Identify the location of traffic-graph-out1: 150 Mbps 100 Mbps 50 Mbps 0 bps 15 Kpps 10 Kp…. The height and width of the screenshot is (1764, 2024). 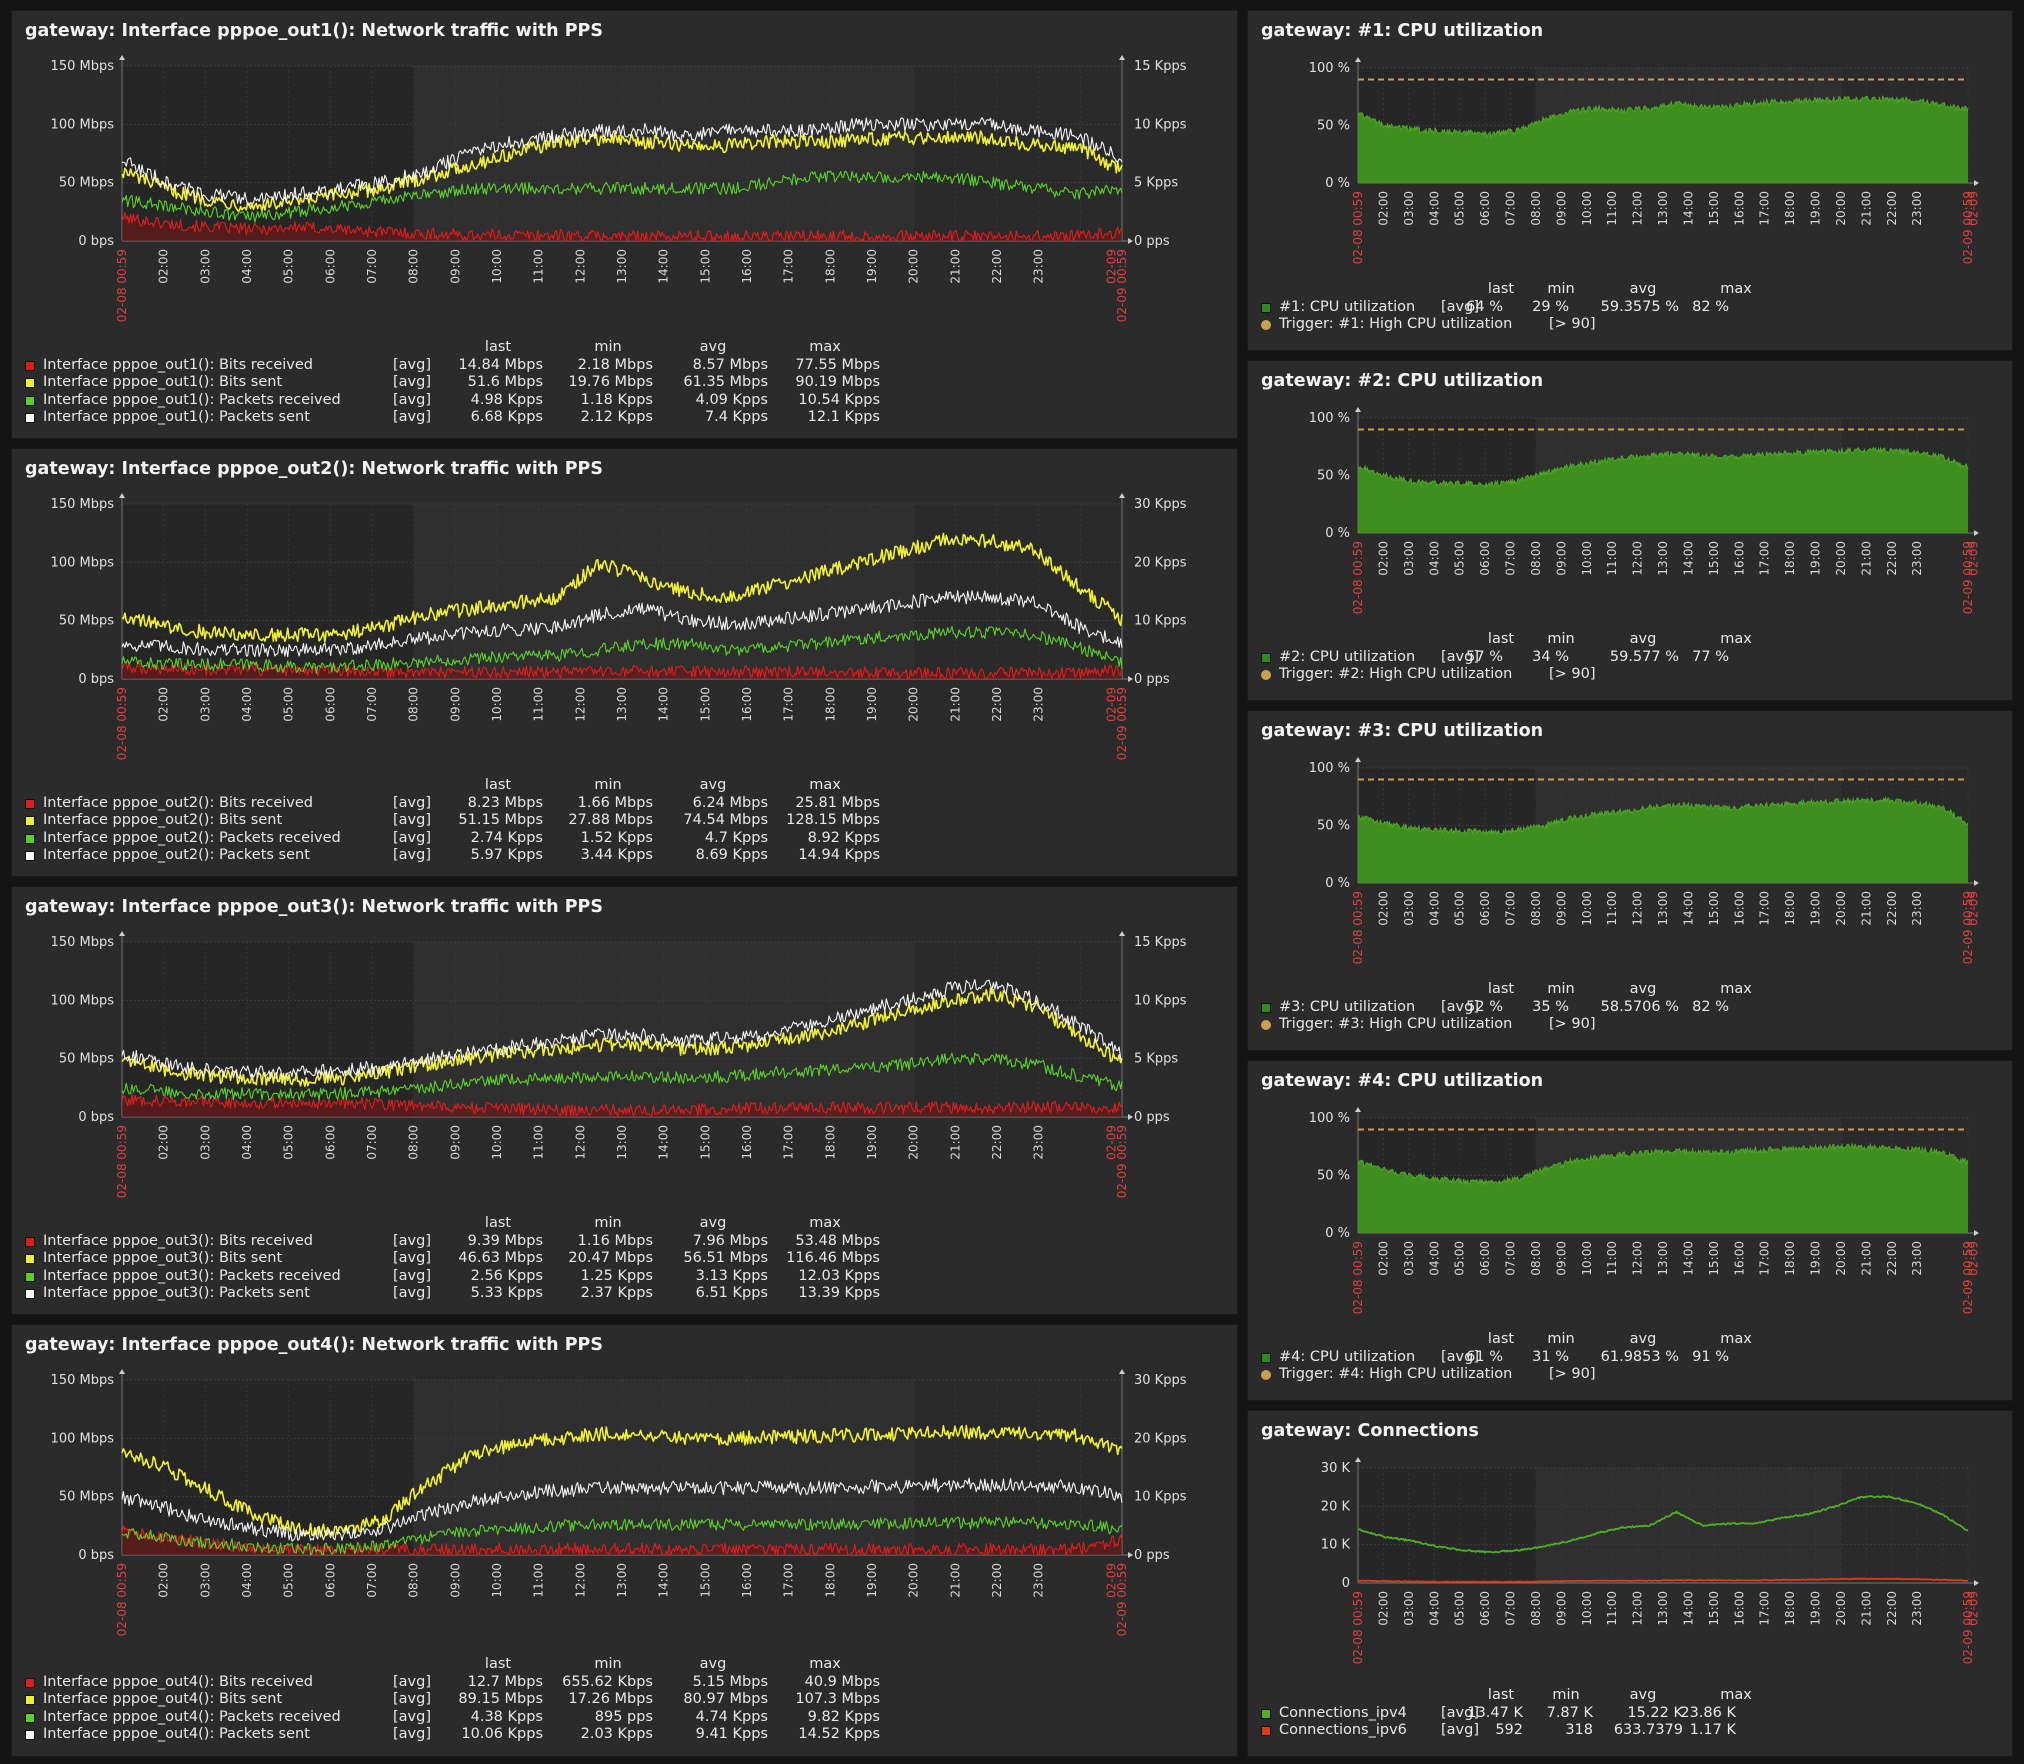
(624, 224).